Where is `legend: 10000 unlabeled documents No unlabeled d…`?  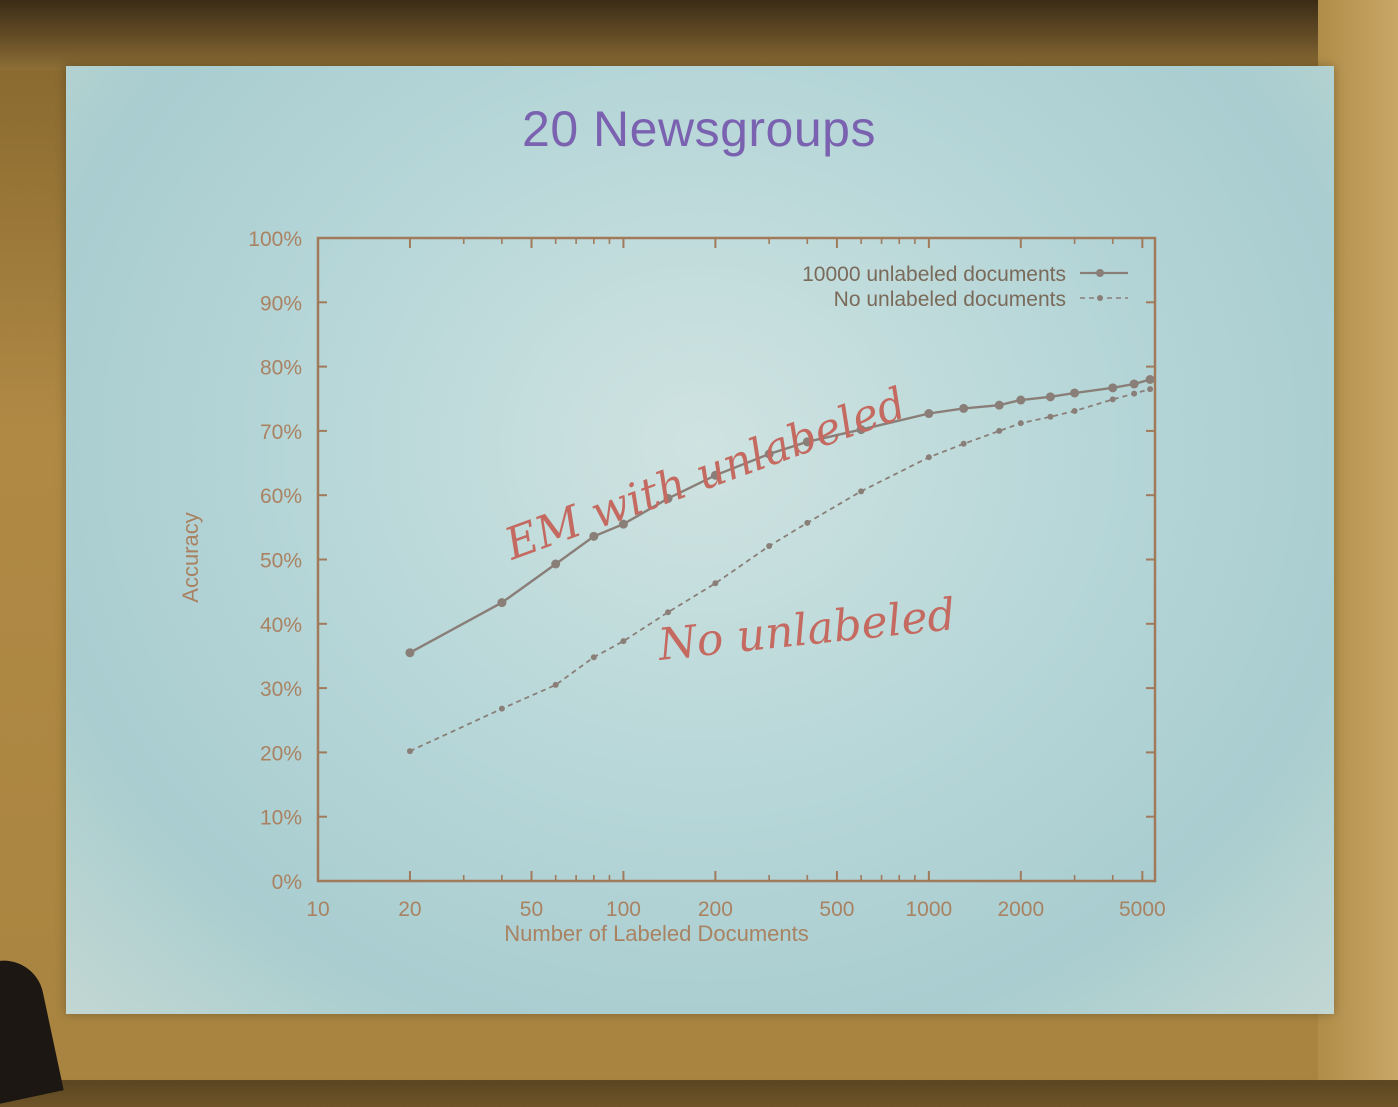
legend: 10000 unlabeled documents No unlabeled d… is located at coordinates (965, 287).